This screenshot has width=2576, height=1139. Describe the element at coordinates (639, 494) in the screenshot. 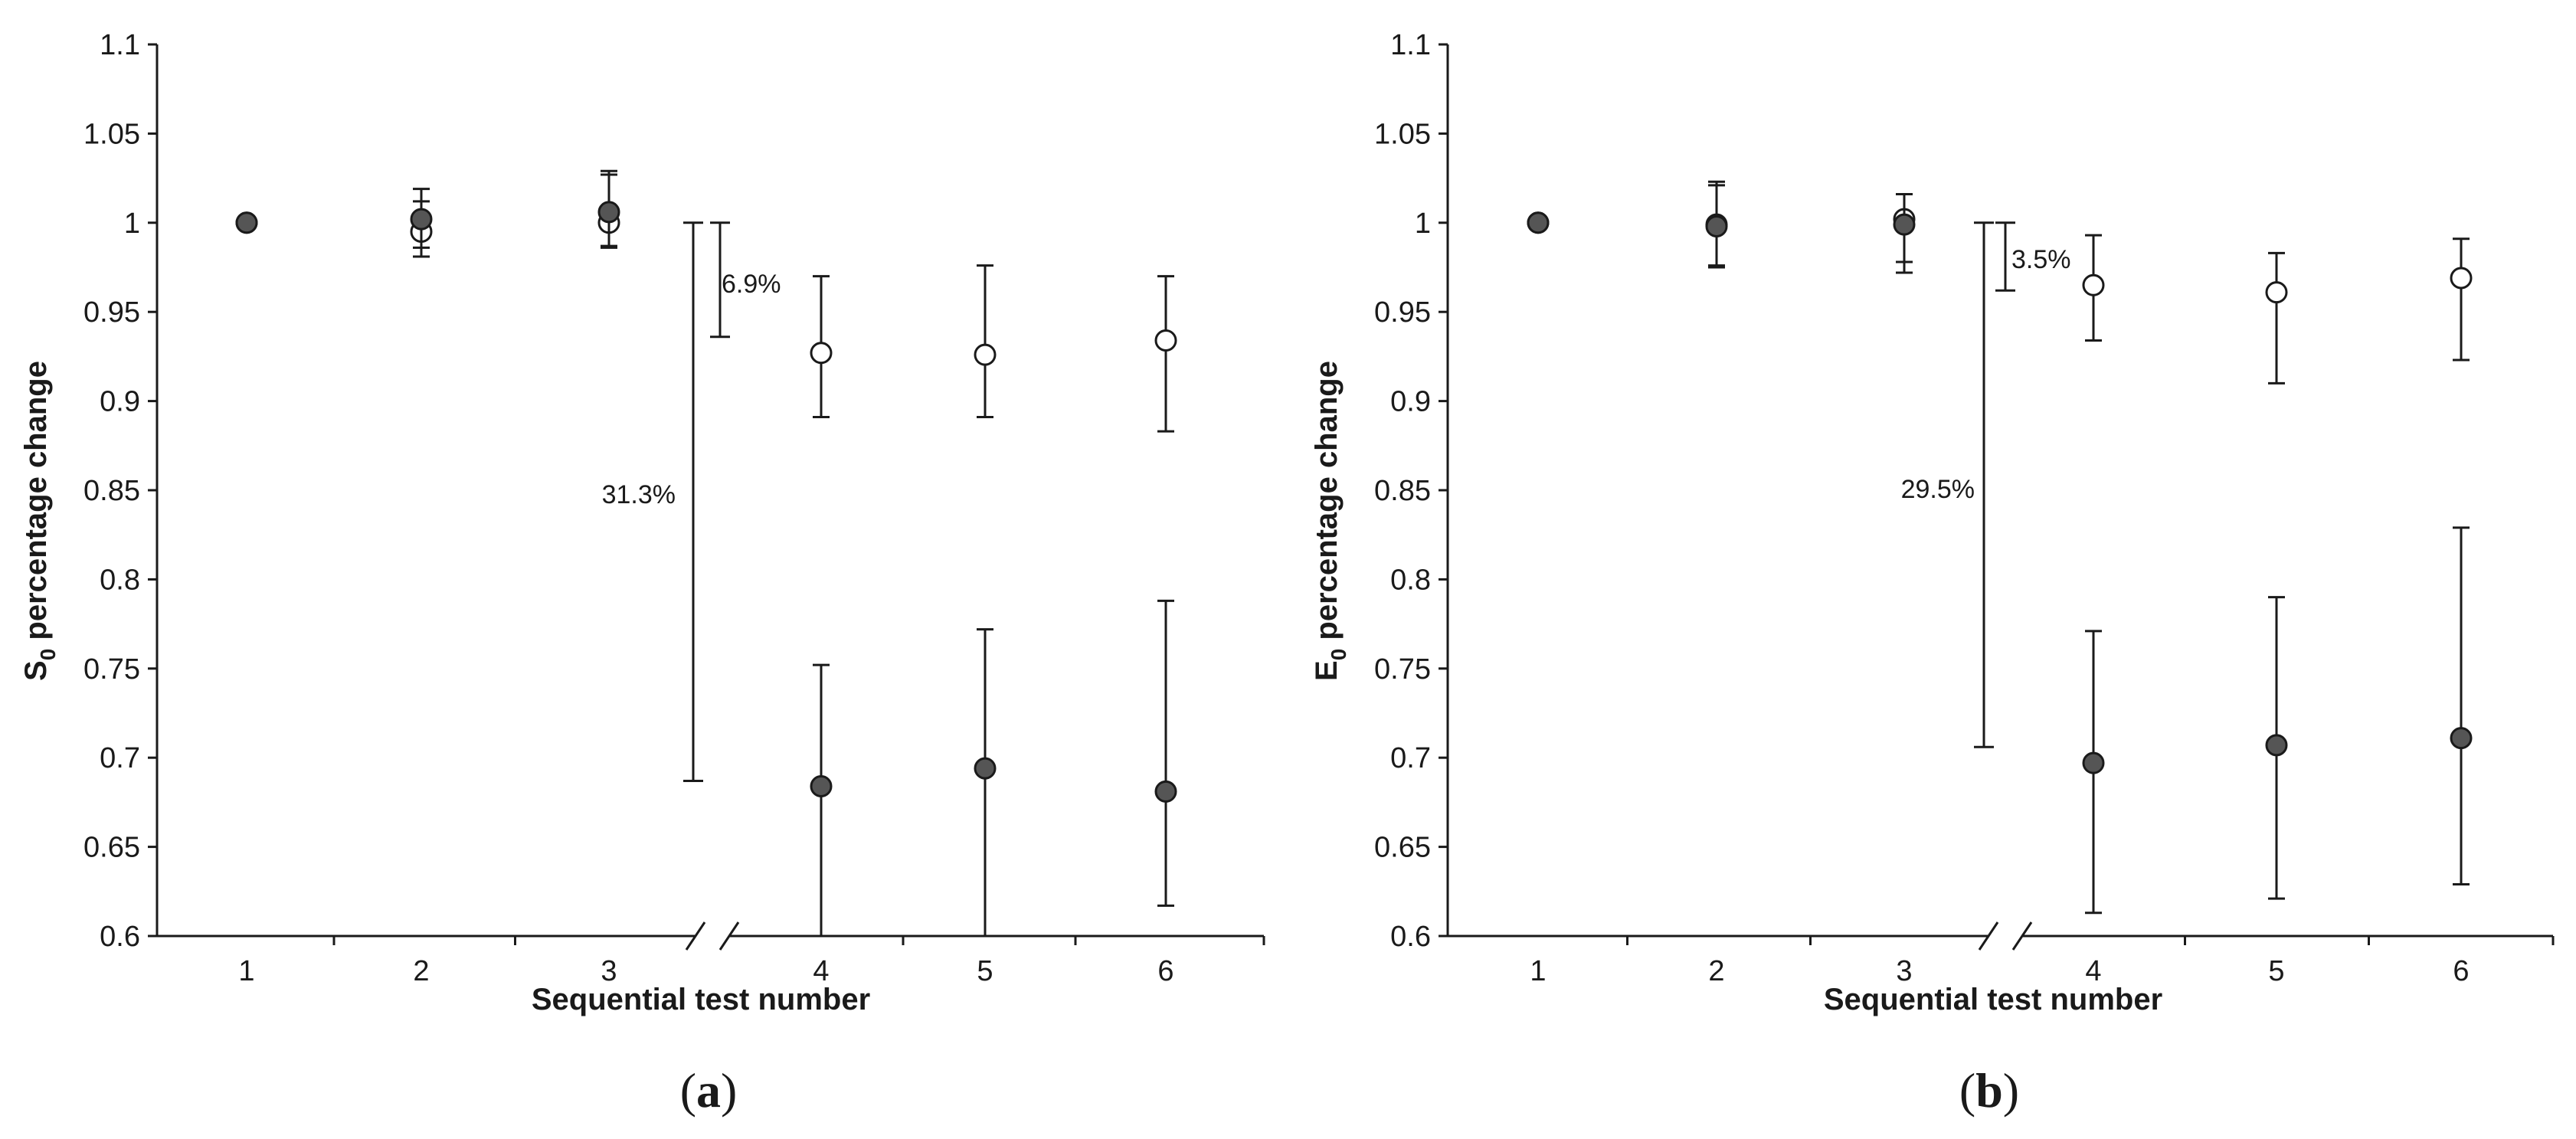

I see `change-annotation: 31.3%` at that location.